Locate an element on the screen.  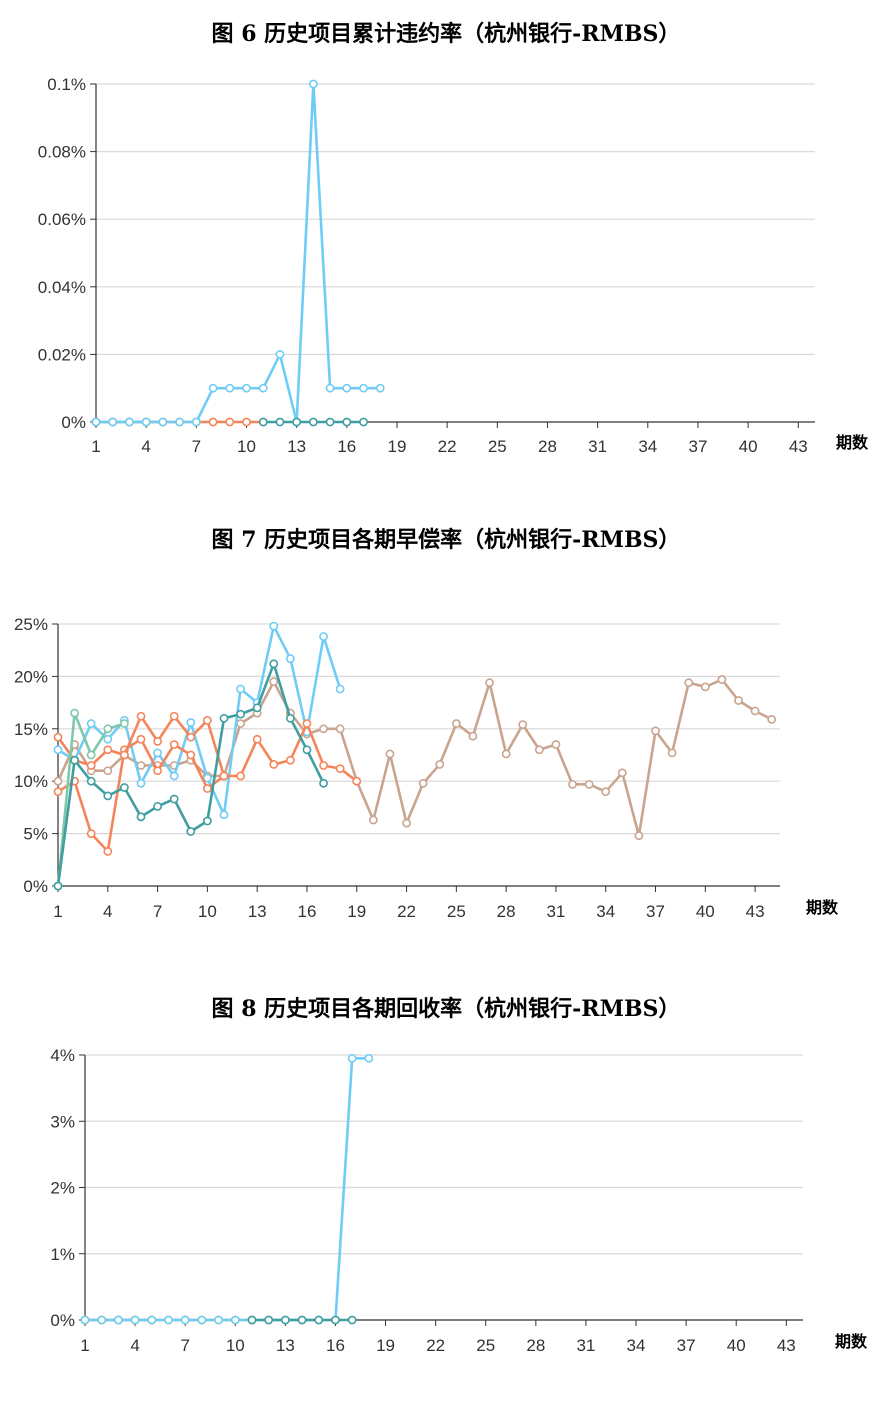
x-tick-label: 28 is located at coordinates (506, 911).